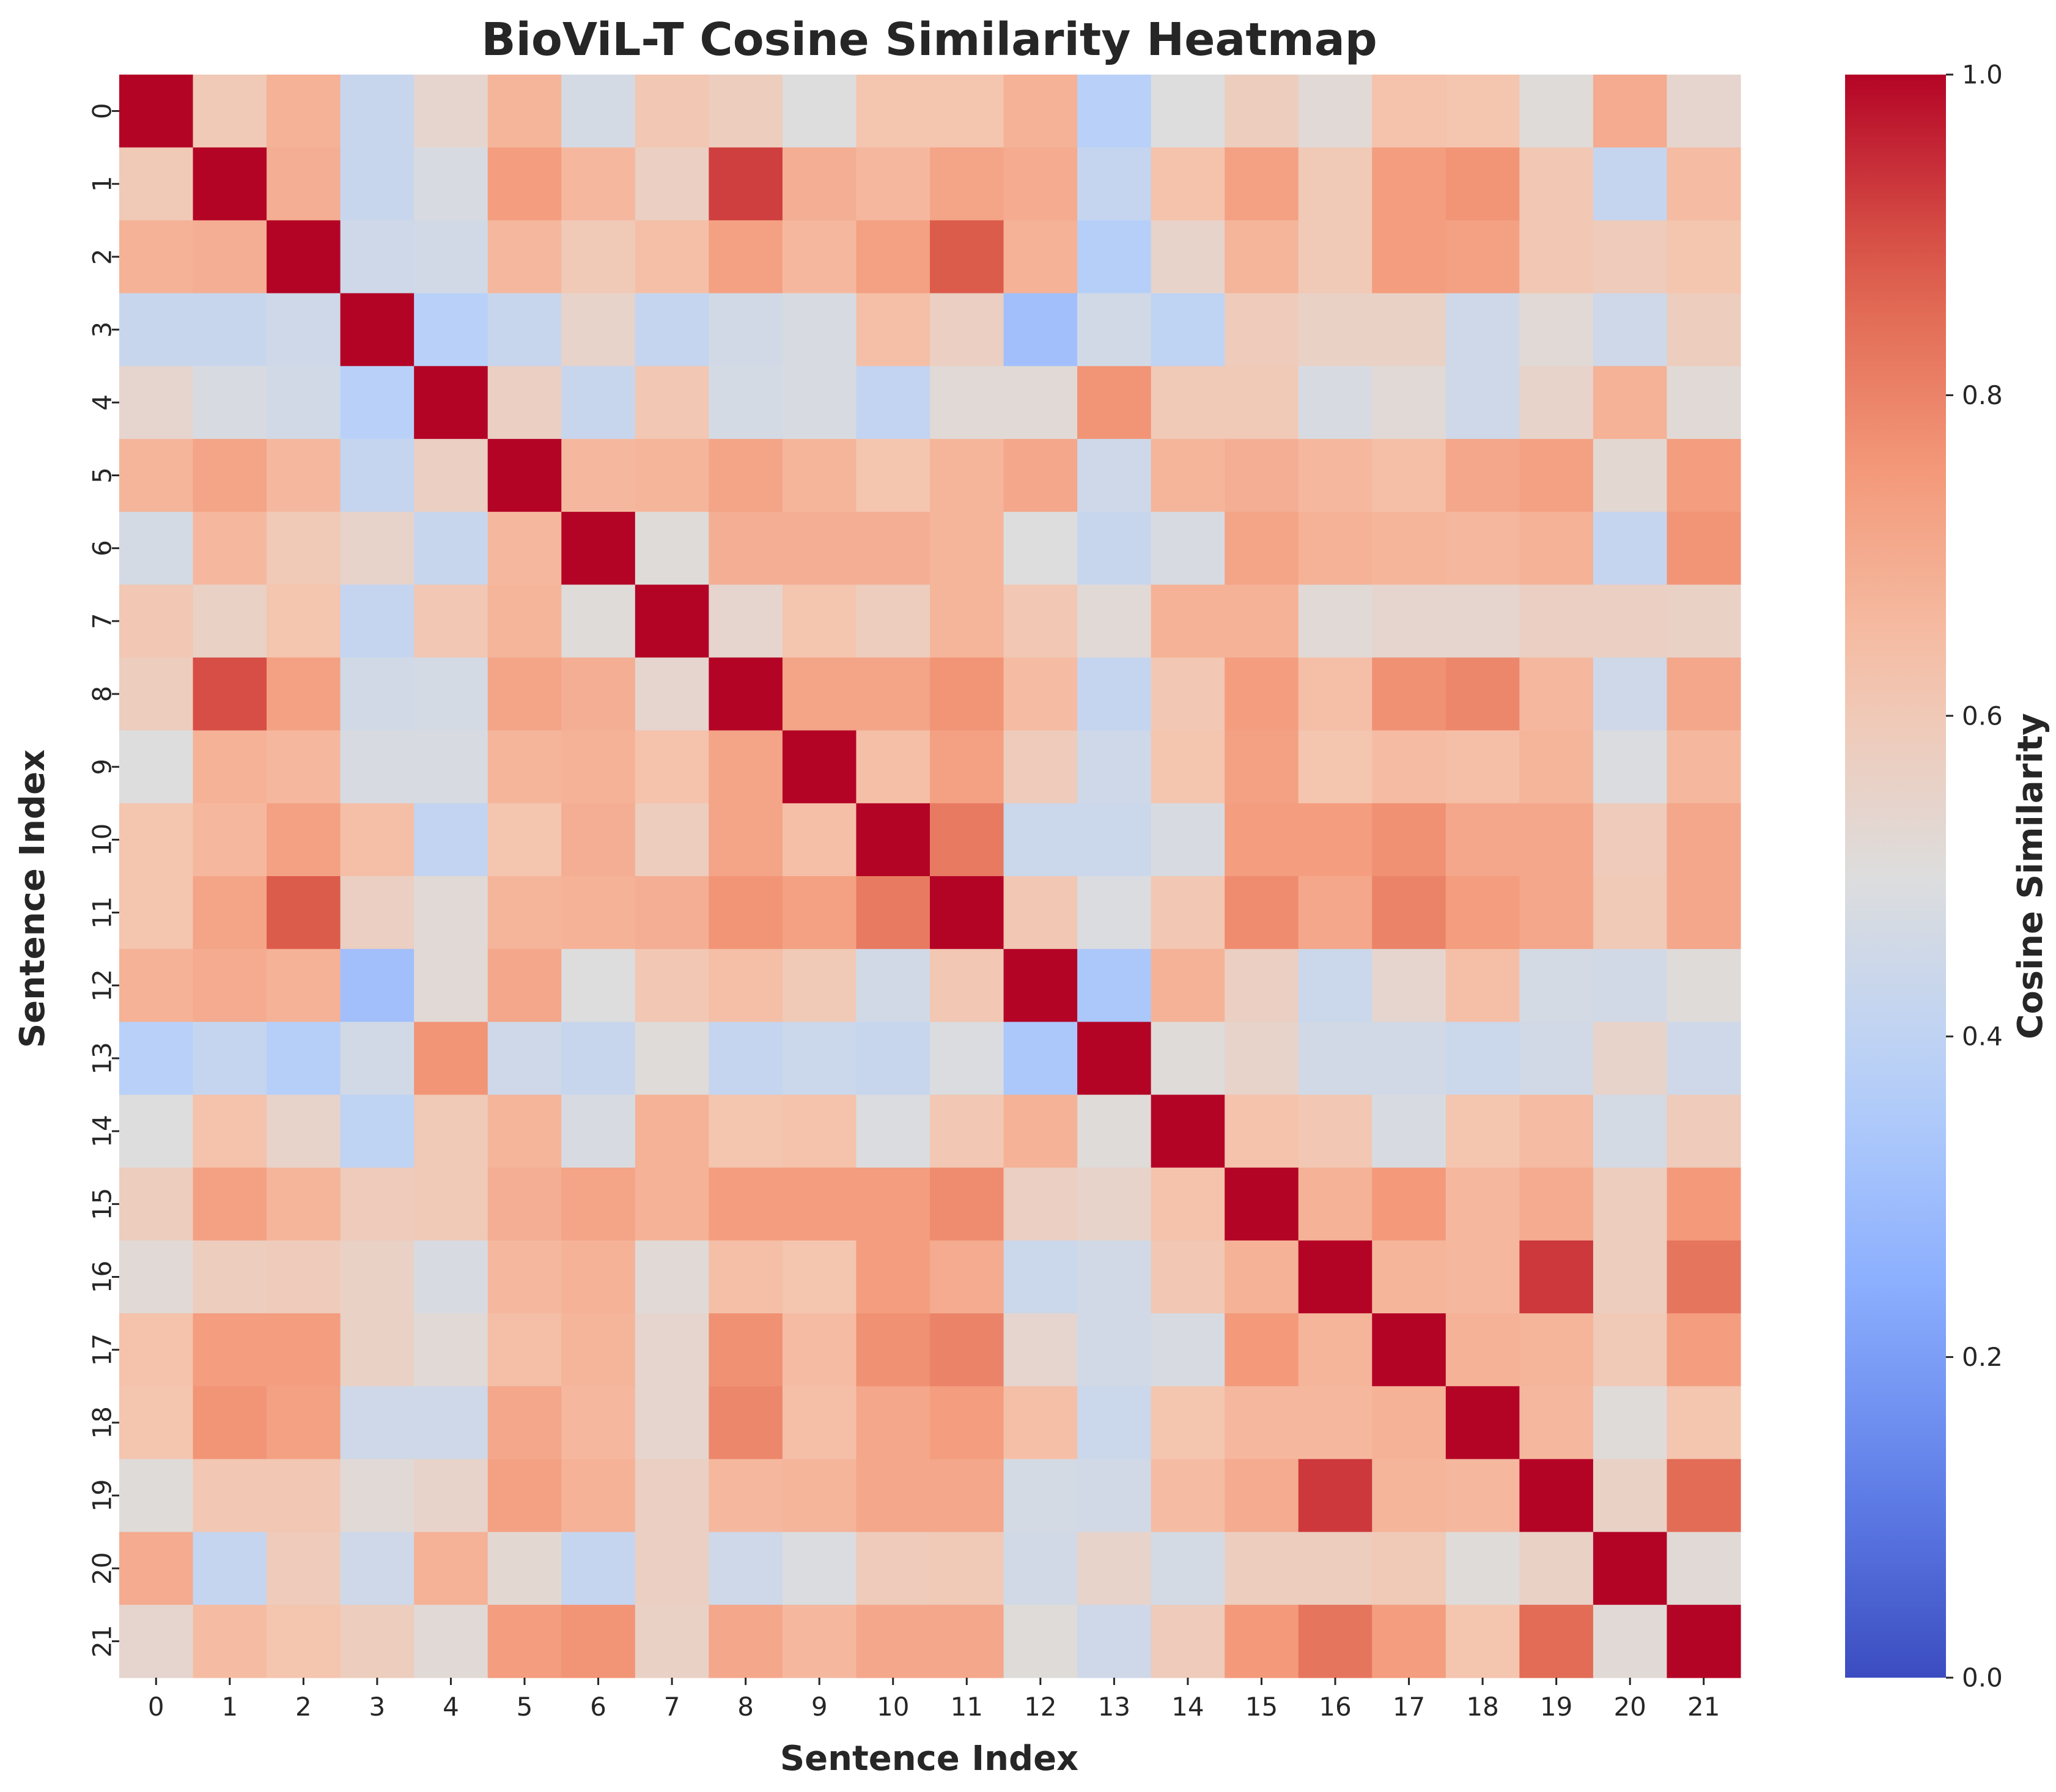 This screenshot has height=1792, width=2056. What do you see at coordinates (1982, 75) in the screenshot?
I see `colorbar-tick-label: 1.0` at bounding box center [1982, 75].